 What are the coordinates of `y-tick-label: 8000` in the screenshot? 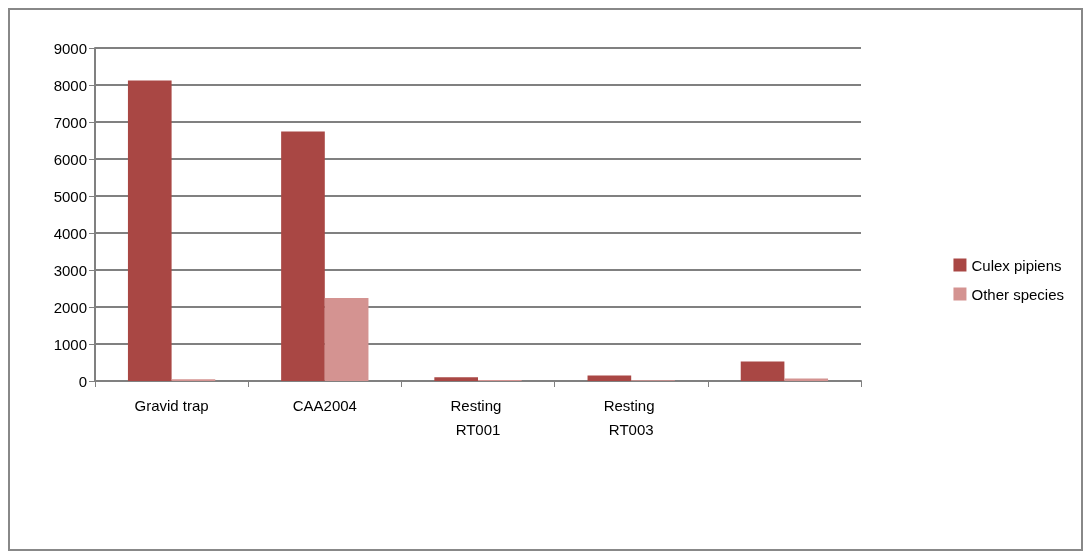 It's located at (70, 85).